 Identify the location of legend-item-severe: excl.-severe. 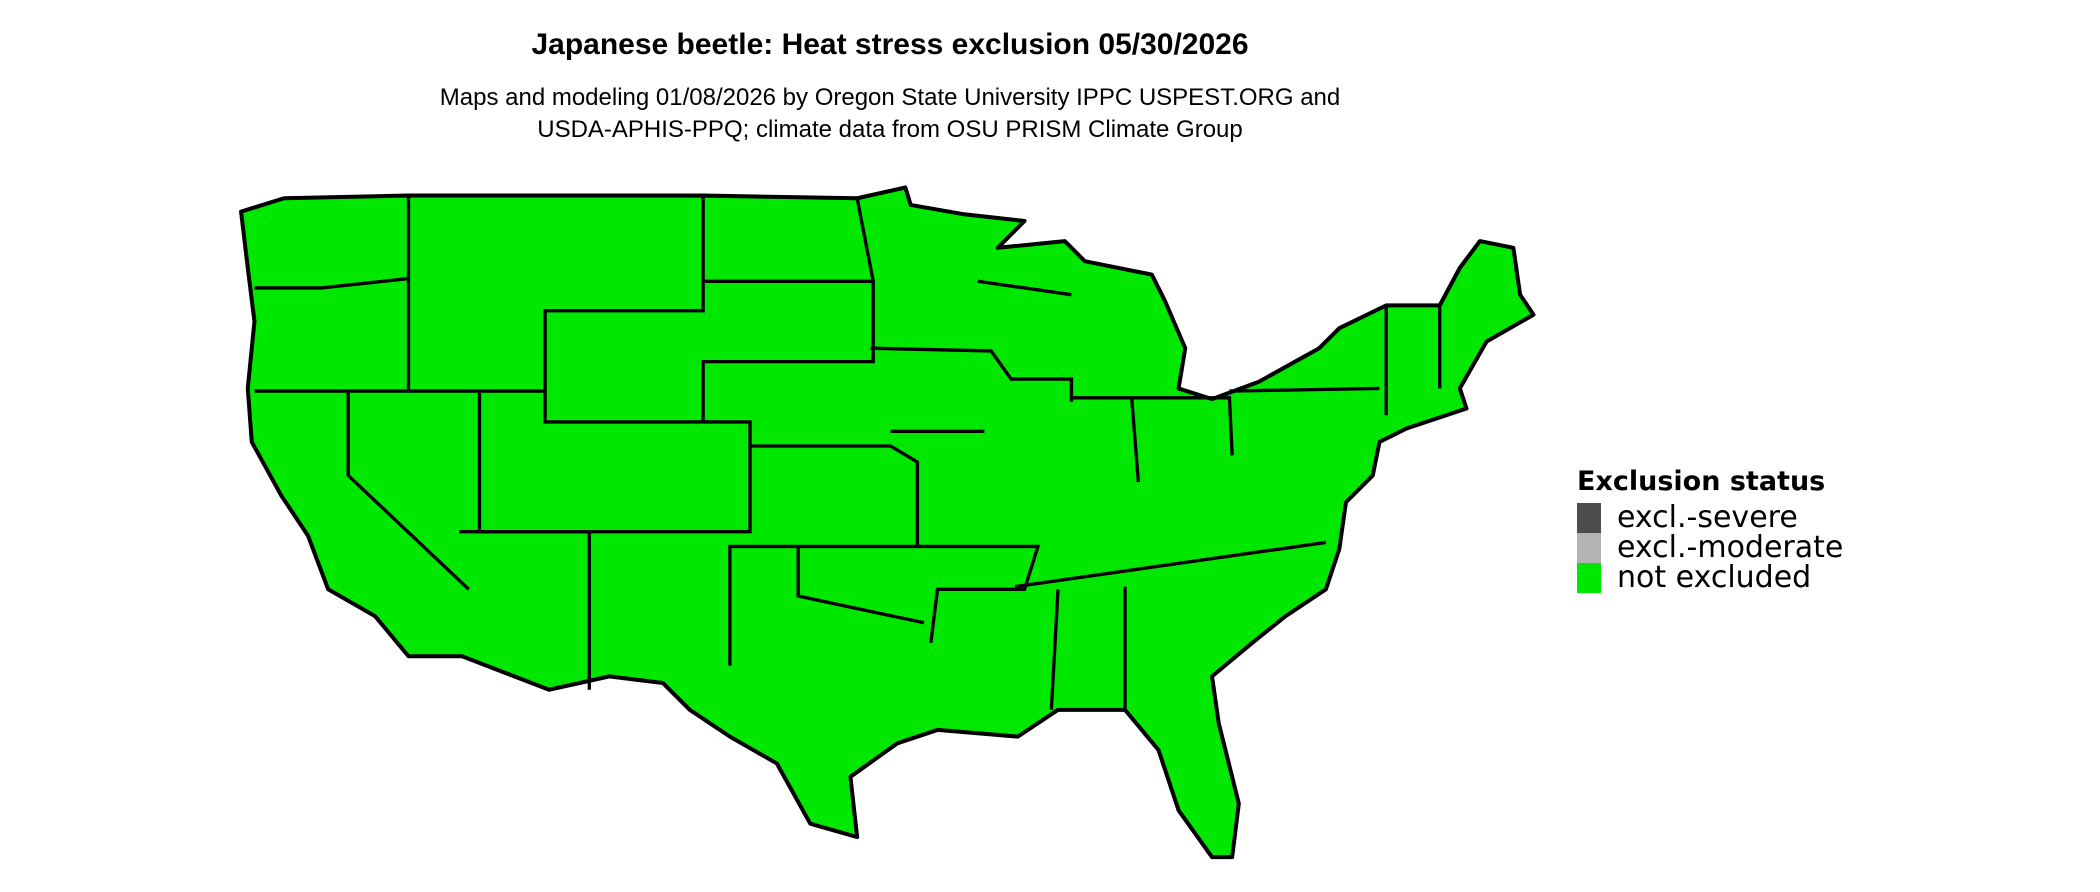
(1710, 518).